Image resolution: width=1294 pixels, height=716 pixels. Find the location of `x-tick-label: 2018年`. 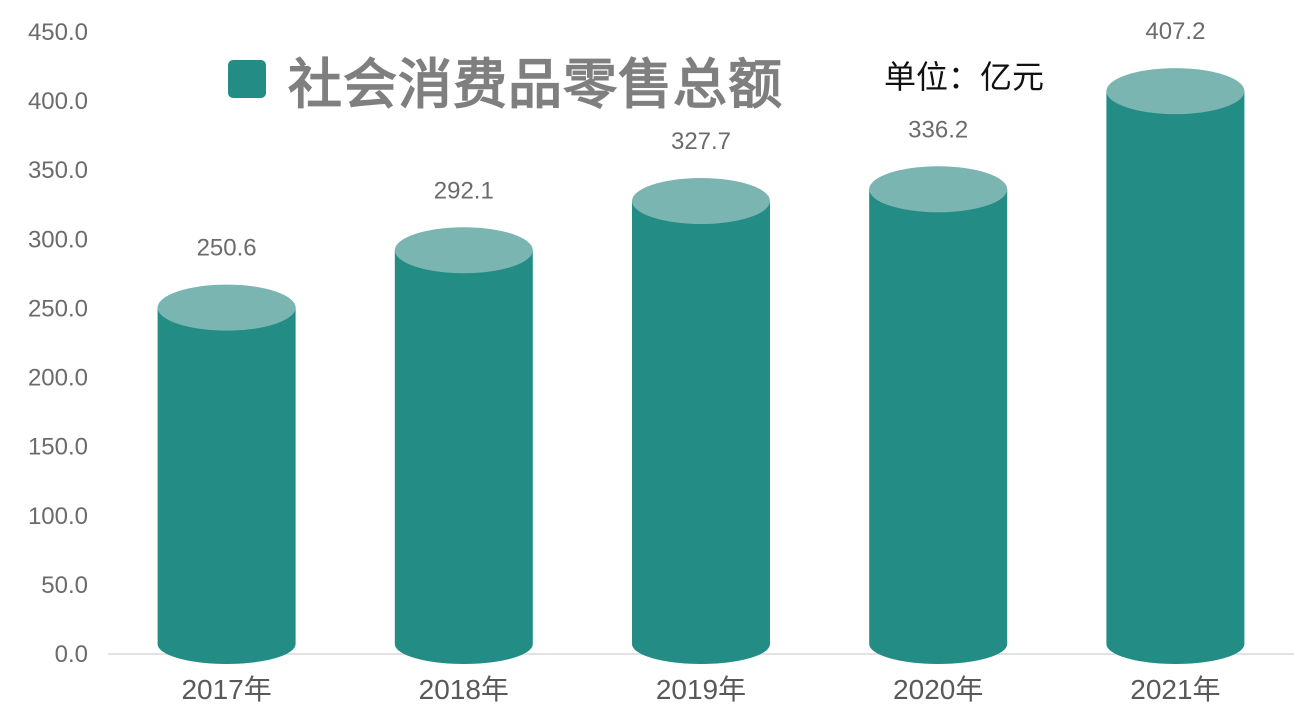

x-tick-label: 2018年 is located at coordinates (464, 689).